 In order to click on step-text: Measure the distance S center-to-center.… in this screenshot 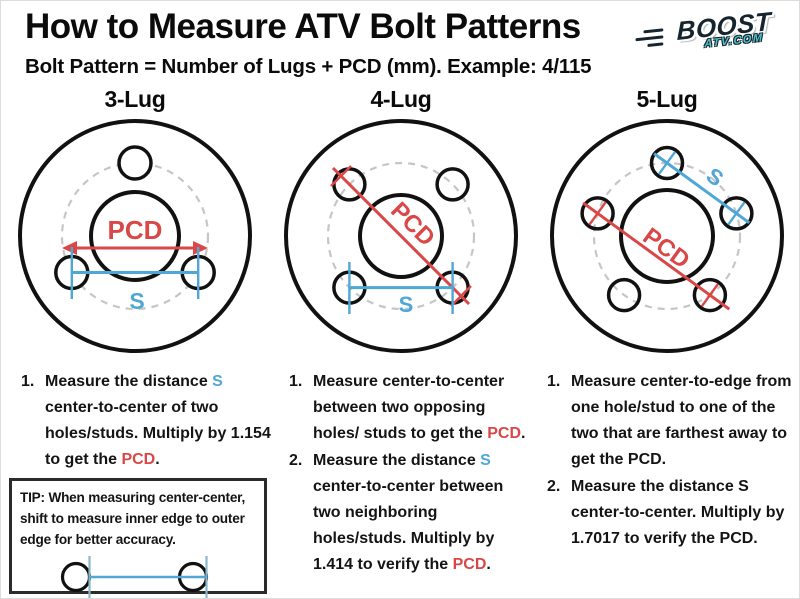, I will do `click(678, 512)`.